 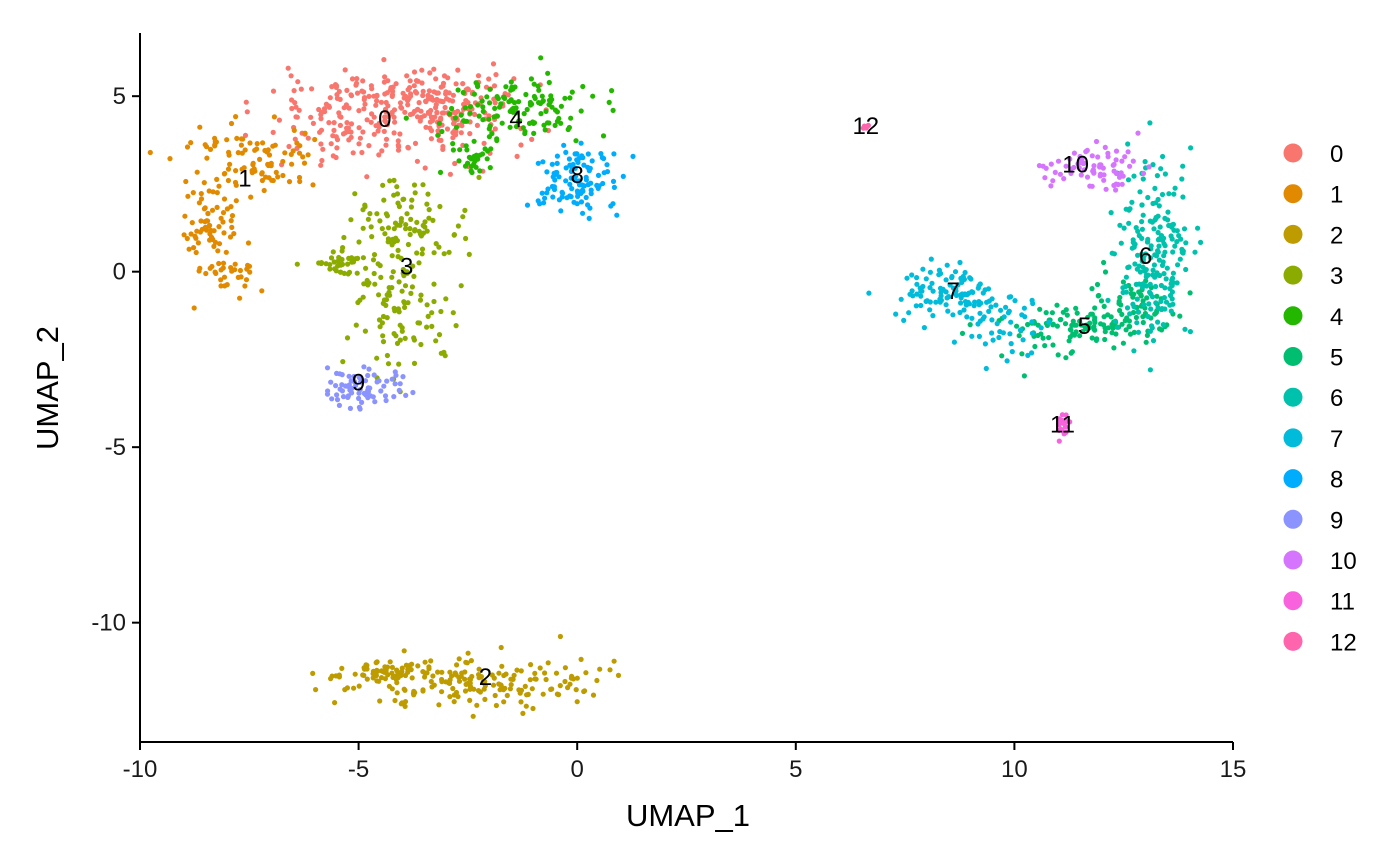 What do you see at coordinates (1293, 397) in the screenshot?
I see `legend-swatch` at bounding box center [1293, 397].